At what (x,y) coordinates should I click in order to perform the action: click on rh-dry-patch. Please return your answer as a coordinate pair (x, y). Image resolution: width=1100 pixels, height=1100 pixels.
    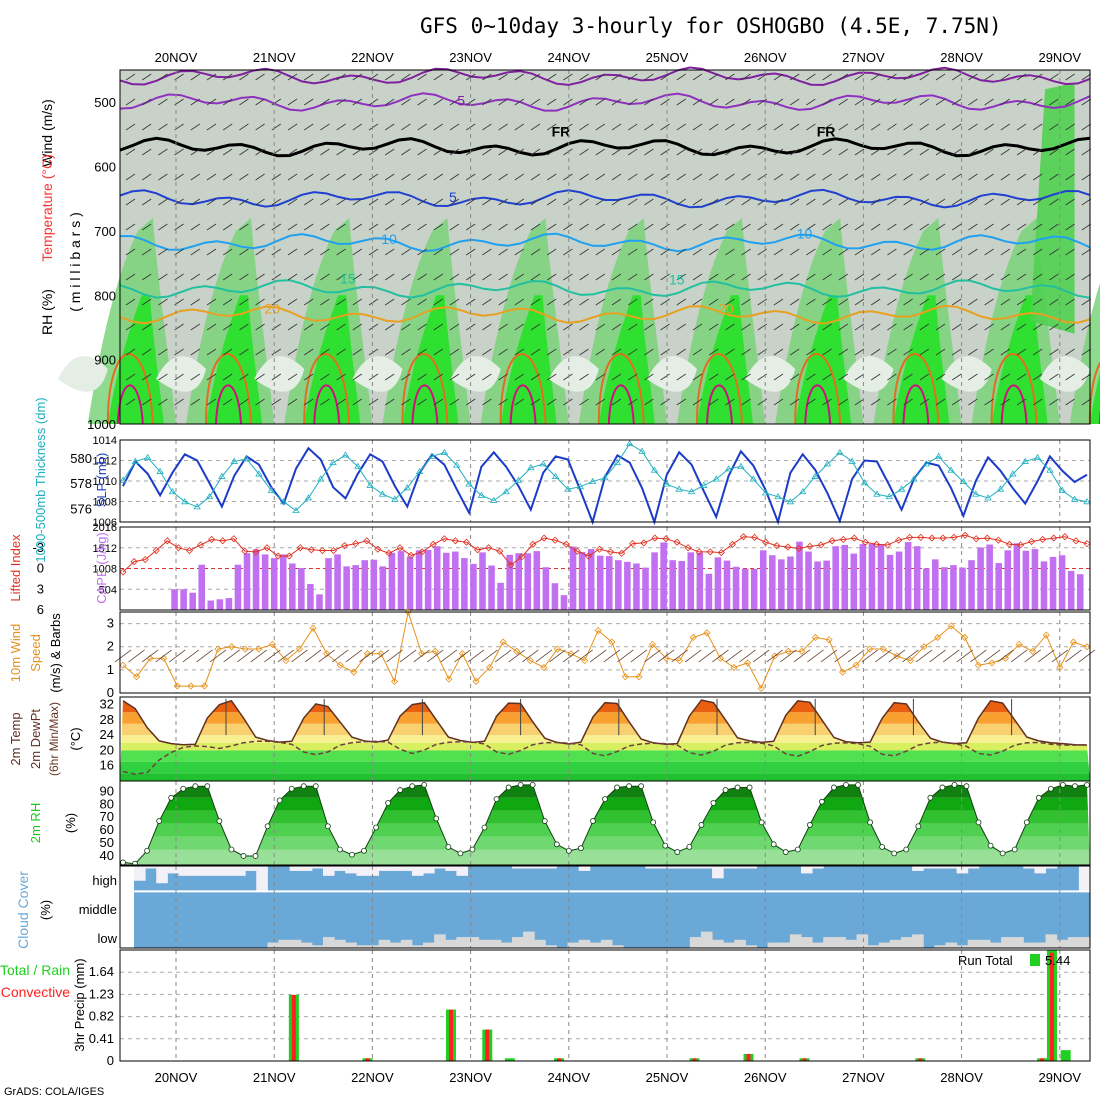
    Looking at the image, I should click on (475, 374).